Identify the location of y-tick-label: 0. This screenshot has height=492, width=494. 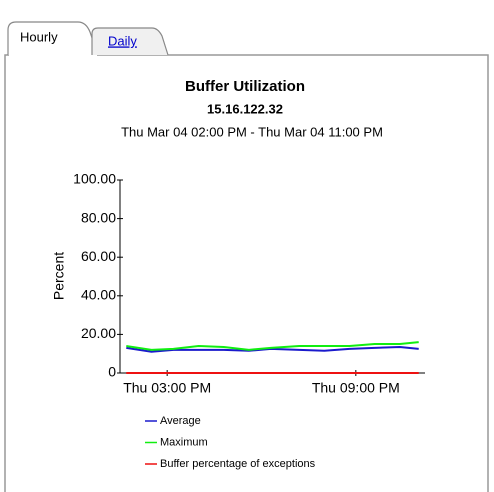
(112, 372).